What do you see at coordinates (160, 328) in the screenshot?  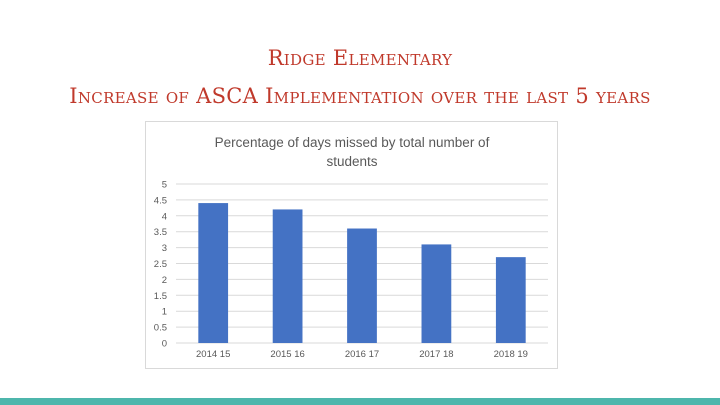 I see `y-tick-label: 0.5` at bounding box center [160, 328].